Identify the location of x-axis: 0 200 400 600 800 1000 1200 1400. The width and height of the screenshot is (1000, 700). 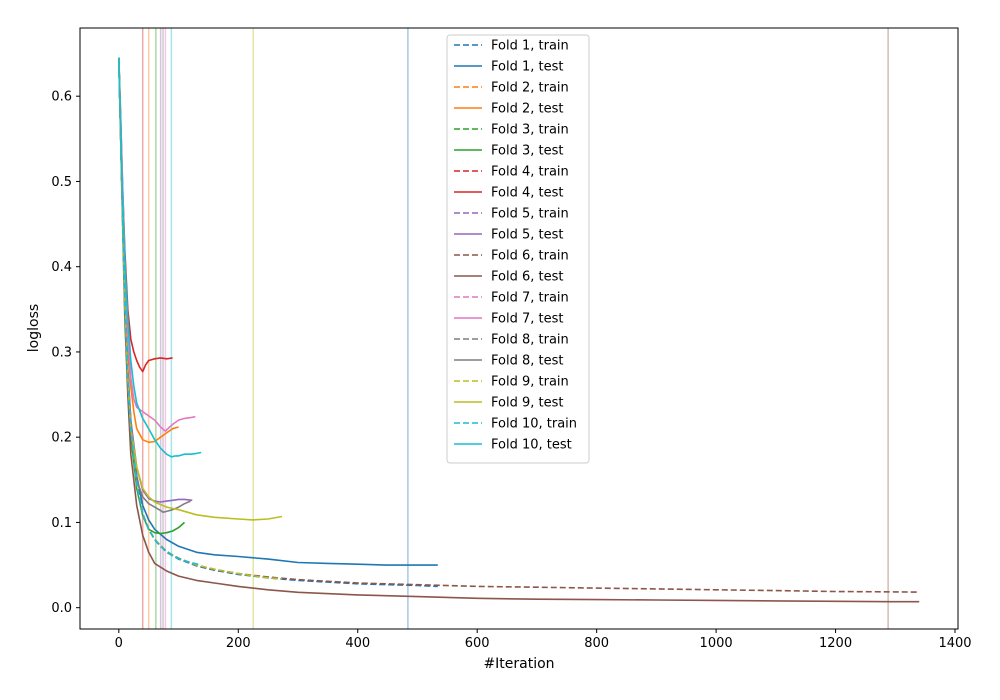
(543, 640).